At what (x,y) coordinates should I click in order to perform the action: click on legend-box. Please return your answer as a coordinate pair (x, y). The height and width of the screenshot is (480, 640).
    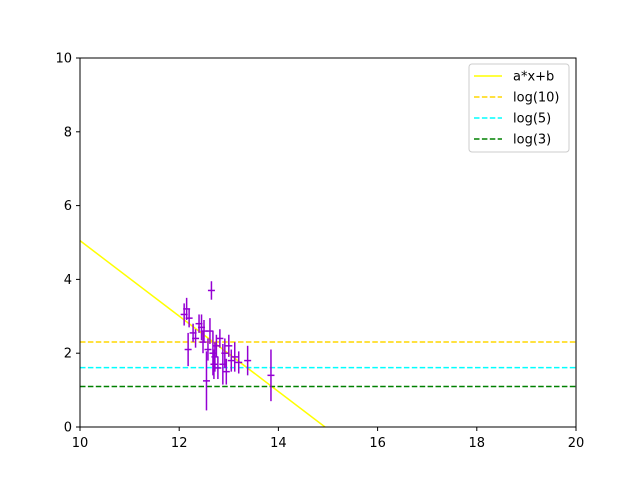
    Looking at the image, I should click on (519, 108).